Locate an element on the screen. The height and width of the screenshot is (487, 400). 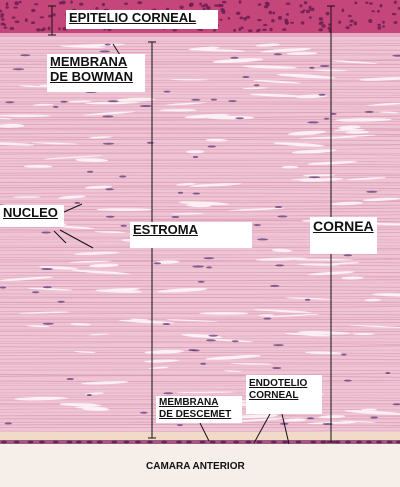
label-endotelio-line2: CORNEAL is located at coordinates (274, 395).